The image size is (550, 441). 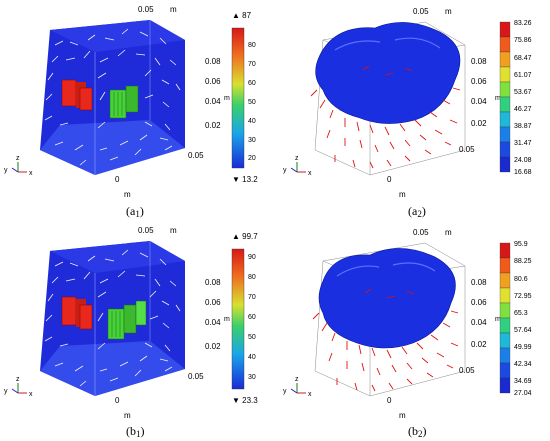 What do you see at coordinates (523, 393) in the screenshot?
I see `svg-text: 27.04` at bounding box center [523, 393].